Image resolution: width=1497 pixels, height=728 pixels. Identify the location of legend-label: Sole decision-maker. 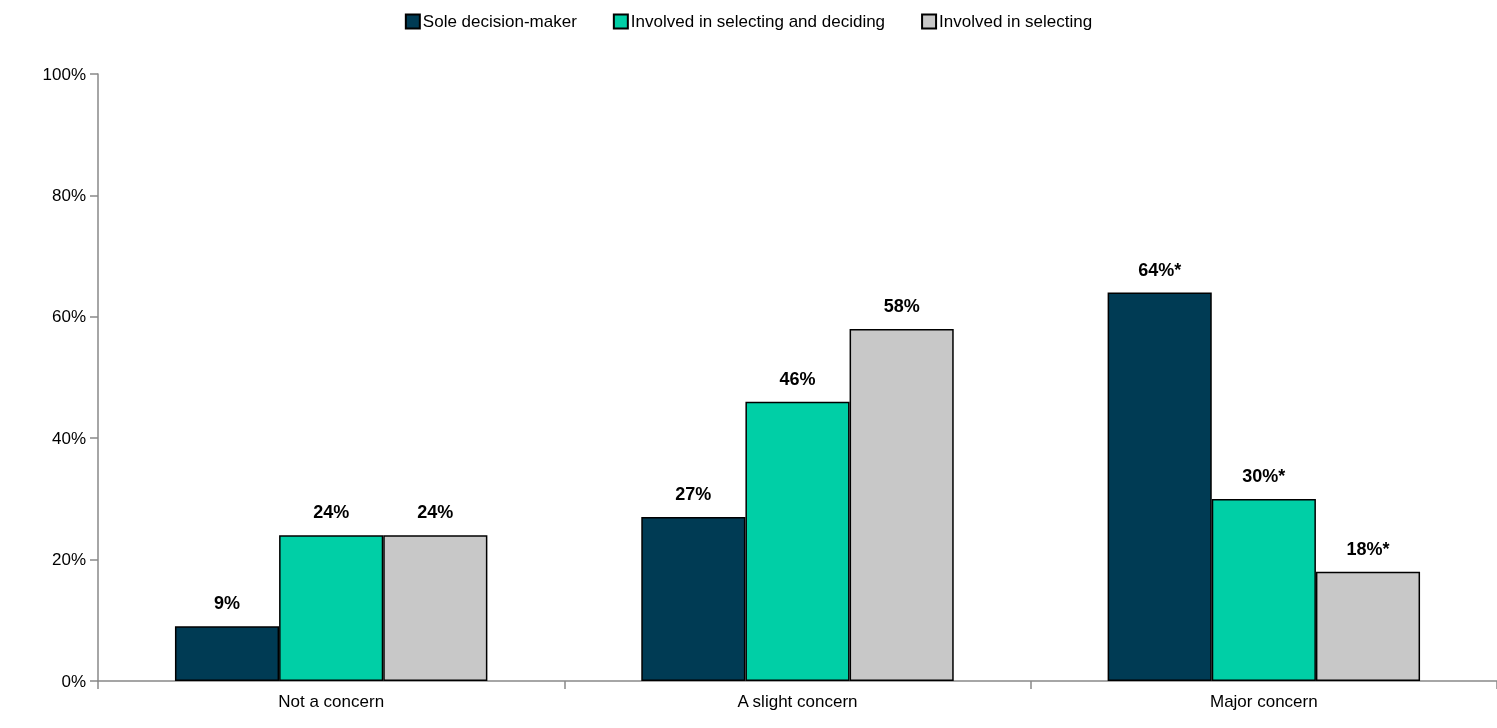
(500, 21).